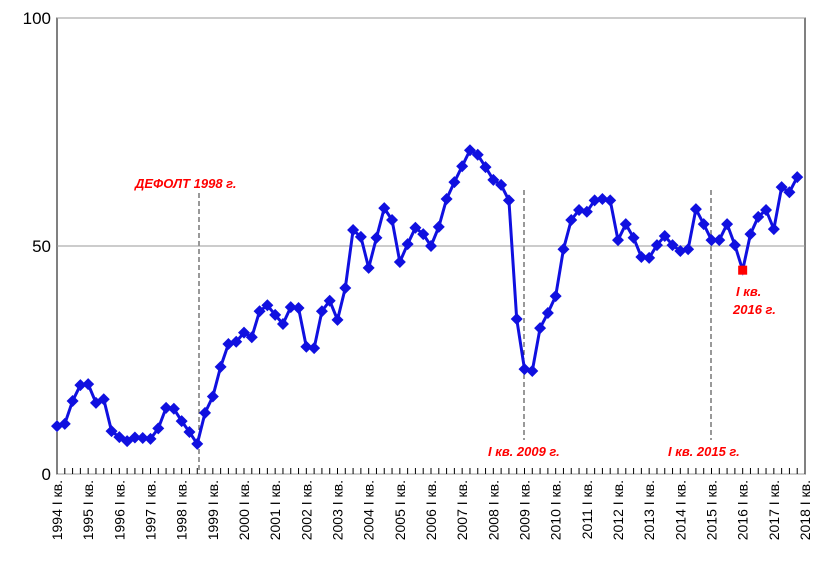 The height and width of the screenshot is (565, 813). I want to click on x-tick-label: 2000 I кв., so click(244, 510).